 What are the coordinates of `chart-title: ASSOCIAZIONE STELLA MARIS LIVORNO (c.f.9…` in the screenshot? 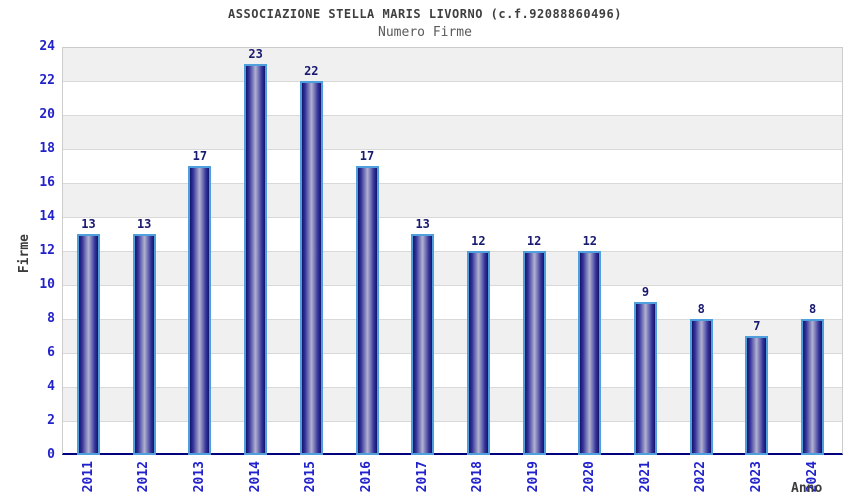 It's located at (425, 14).